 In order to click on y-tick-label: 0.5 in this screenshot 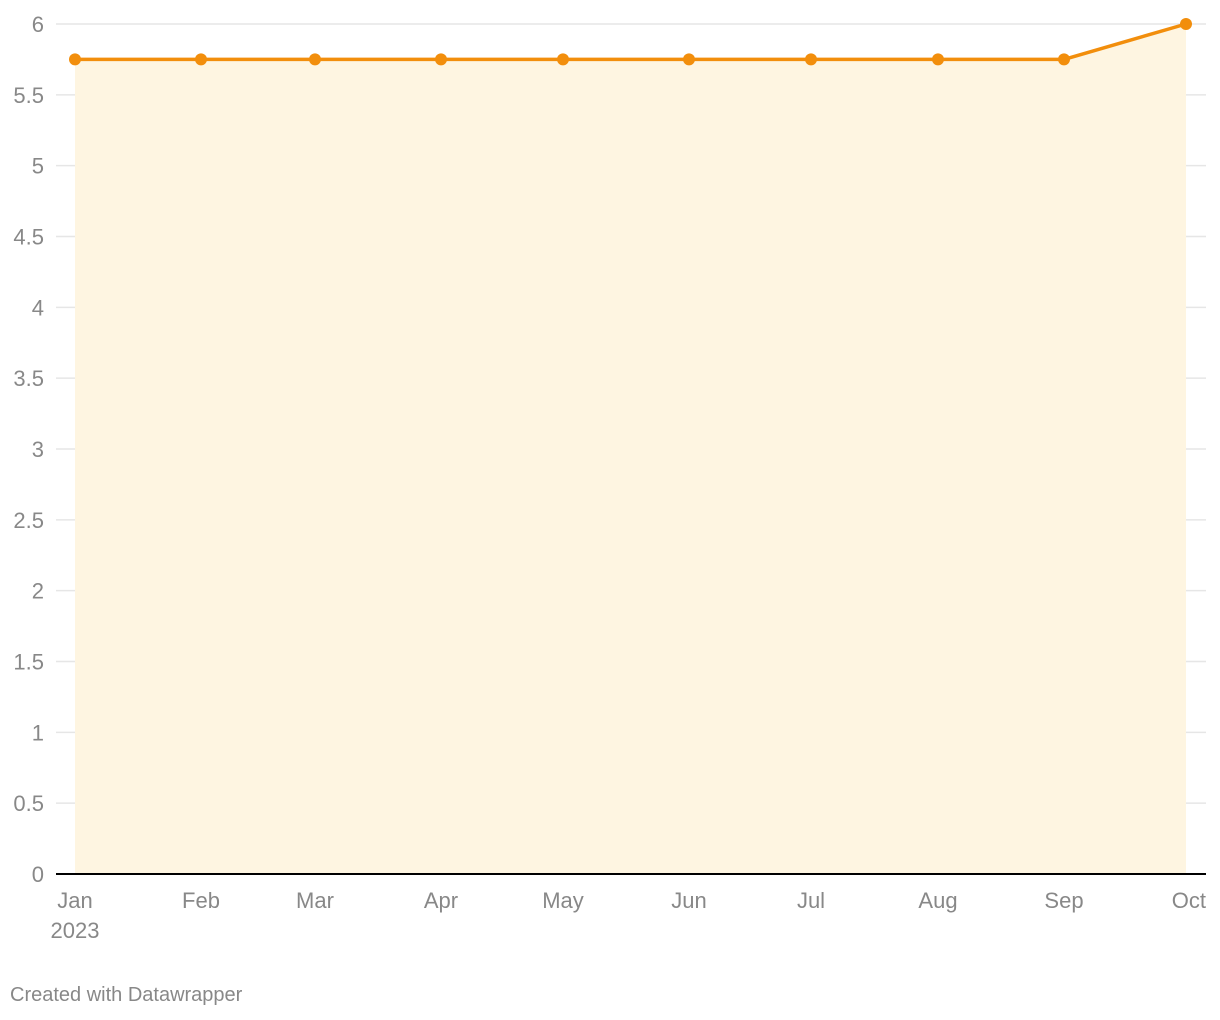, I will do `click(28, 803)`.